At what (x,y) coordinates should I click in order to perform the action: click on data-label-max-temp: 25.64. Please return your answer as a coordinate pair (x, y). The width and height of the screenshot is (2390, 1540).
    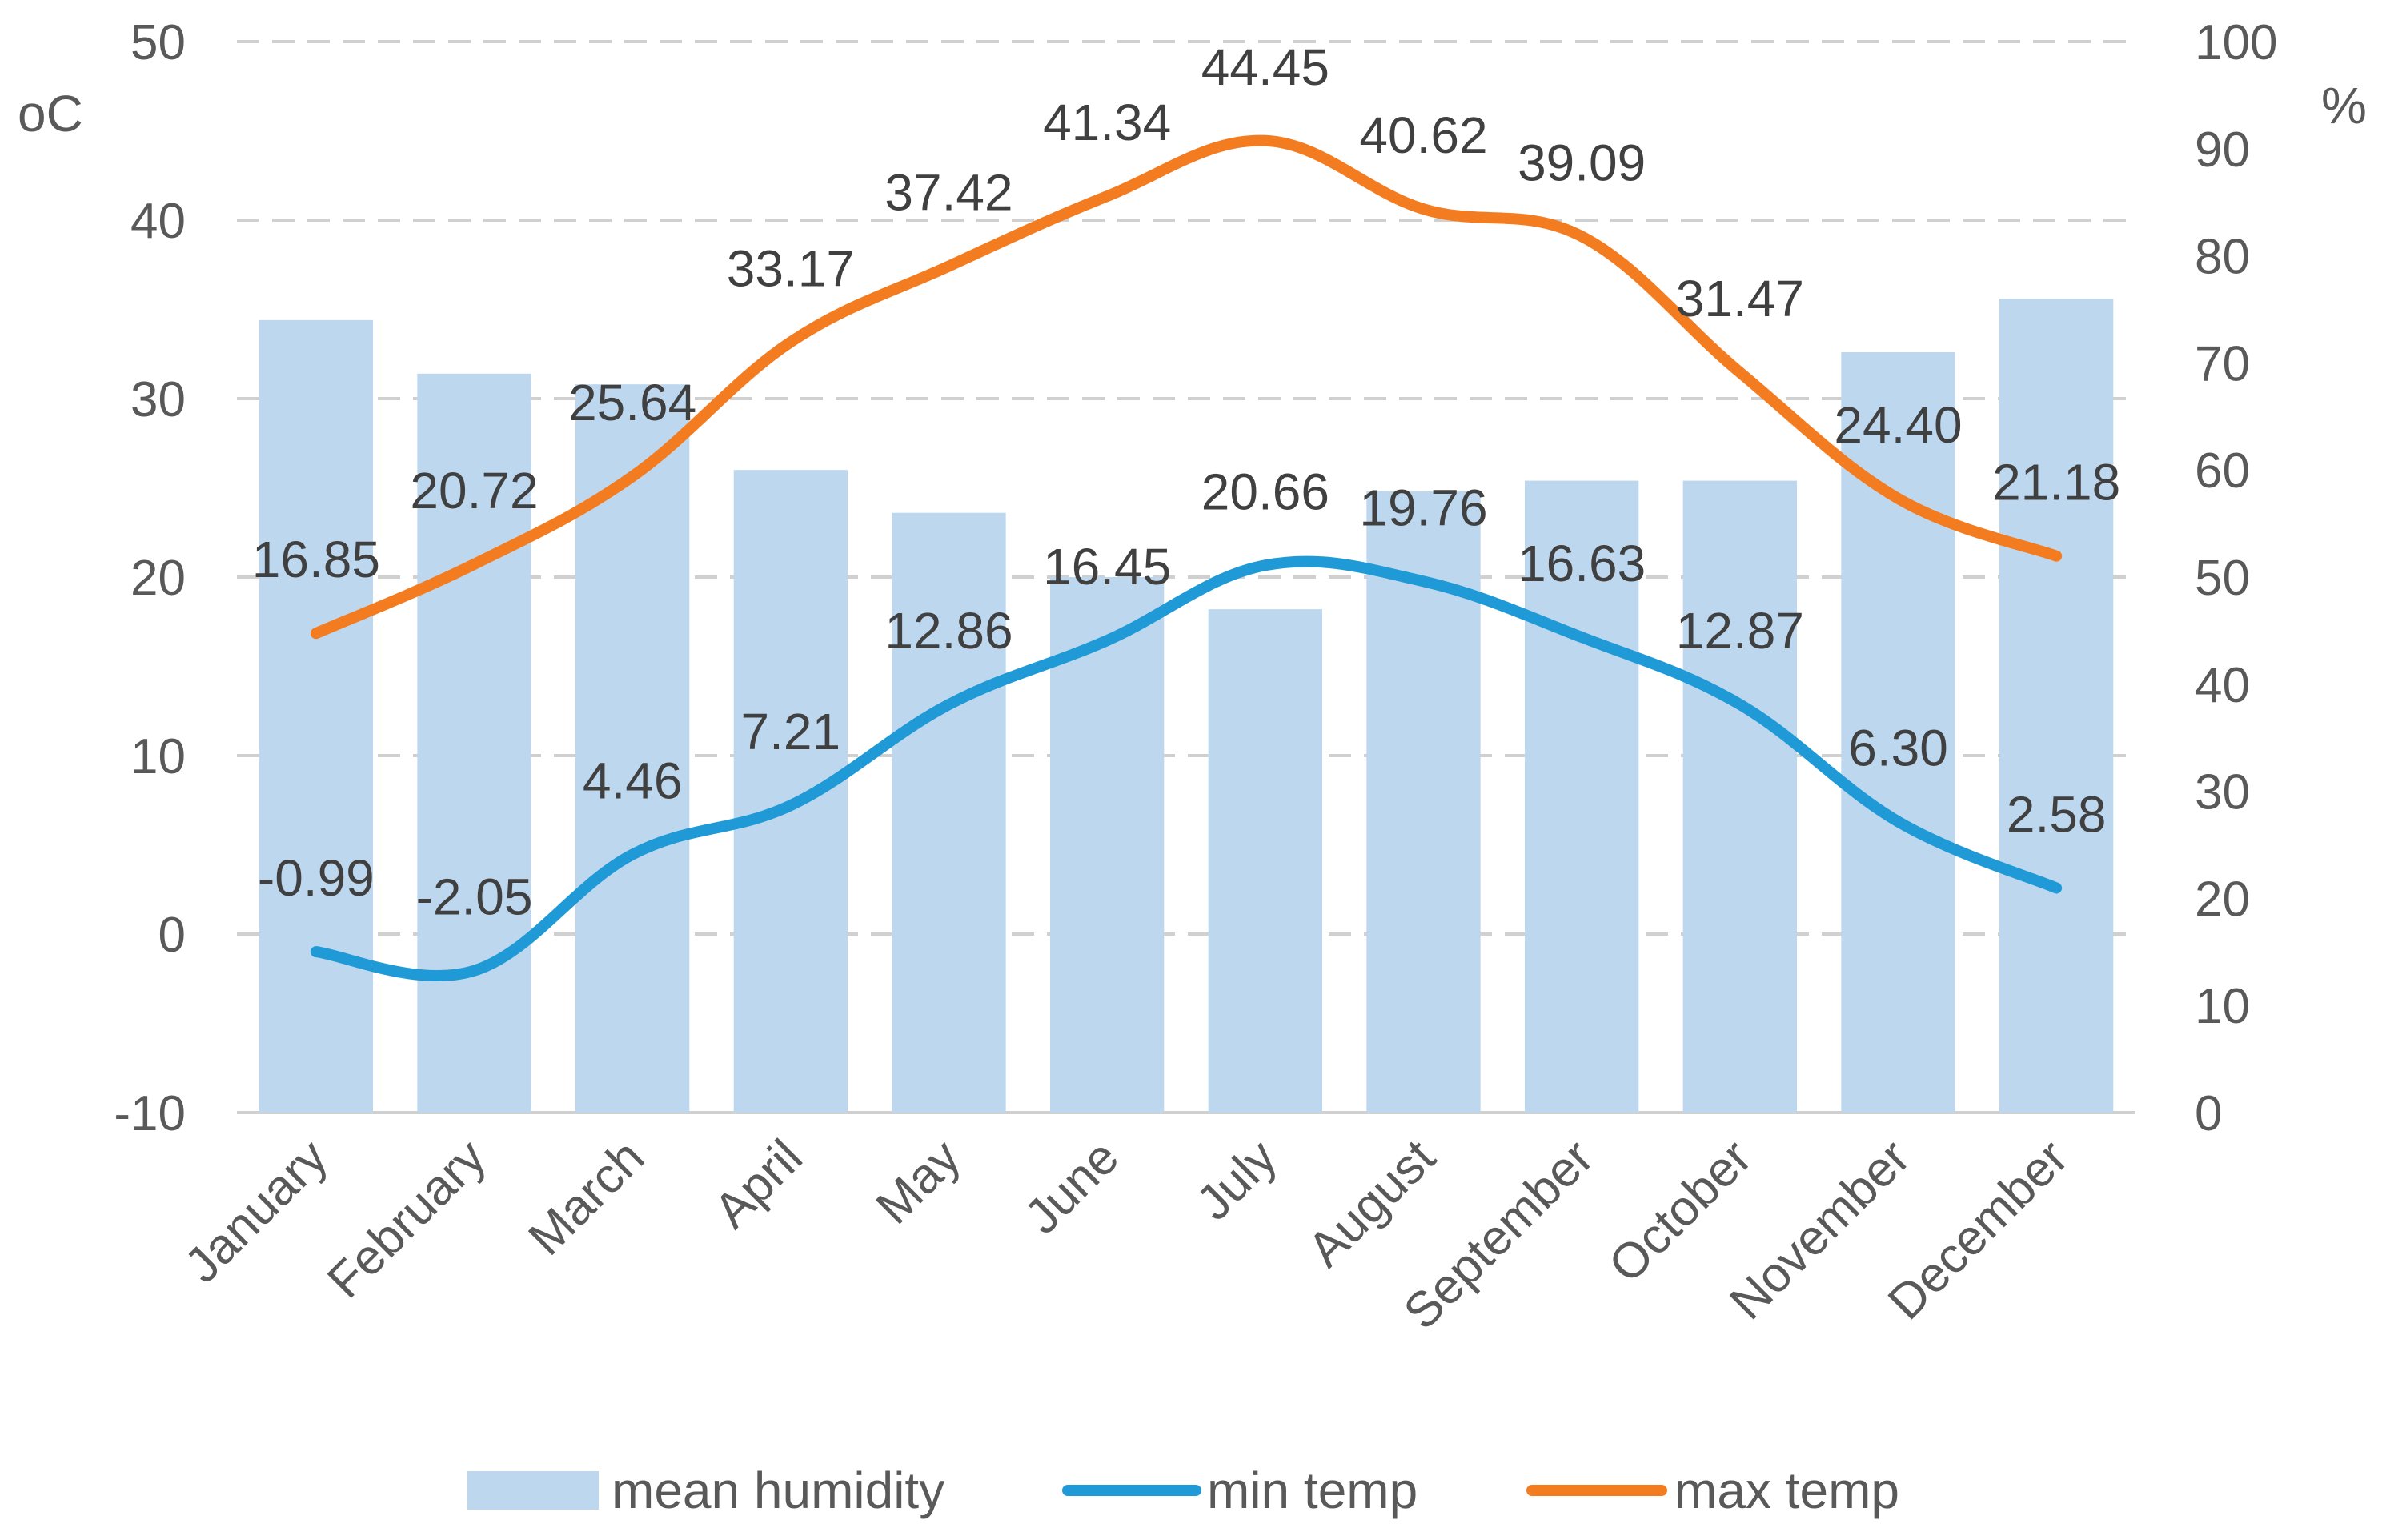
    Looking at the image, I should click on (632, 402).